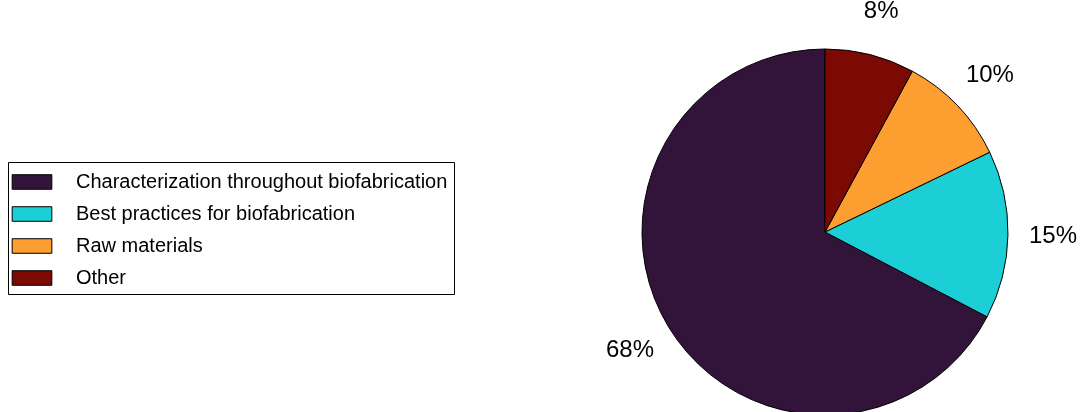 This screenshot has width=1087, height=412. Describe the element at coordinates (216, 213) in the screenshot. I see `legend-label: Best practices for biofabrication` at that location.